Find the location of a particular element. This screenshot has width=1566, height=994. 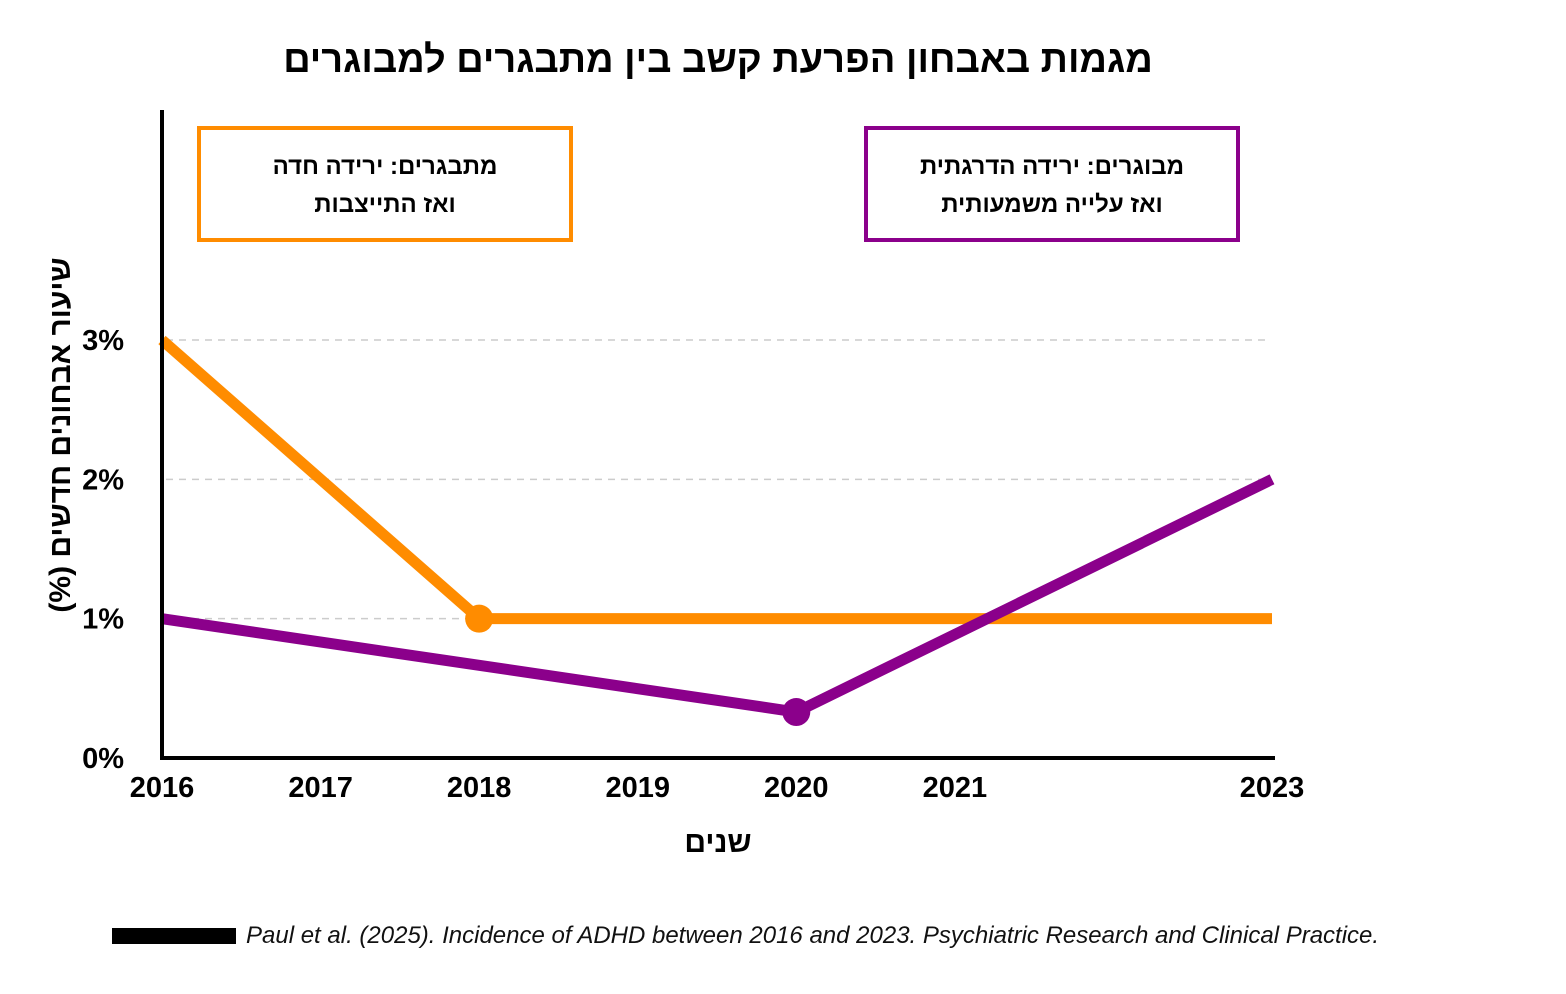

x-tick-label: 2020 is located at coordinates (796, 788).